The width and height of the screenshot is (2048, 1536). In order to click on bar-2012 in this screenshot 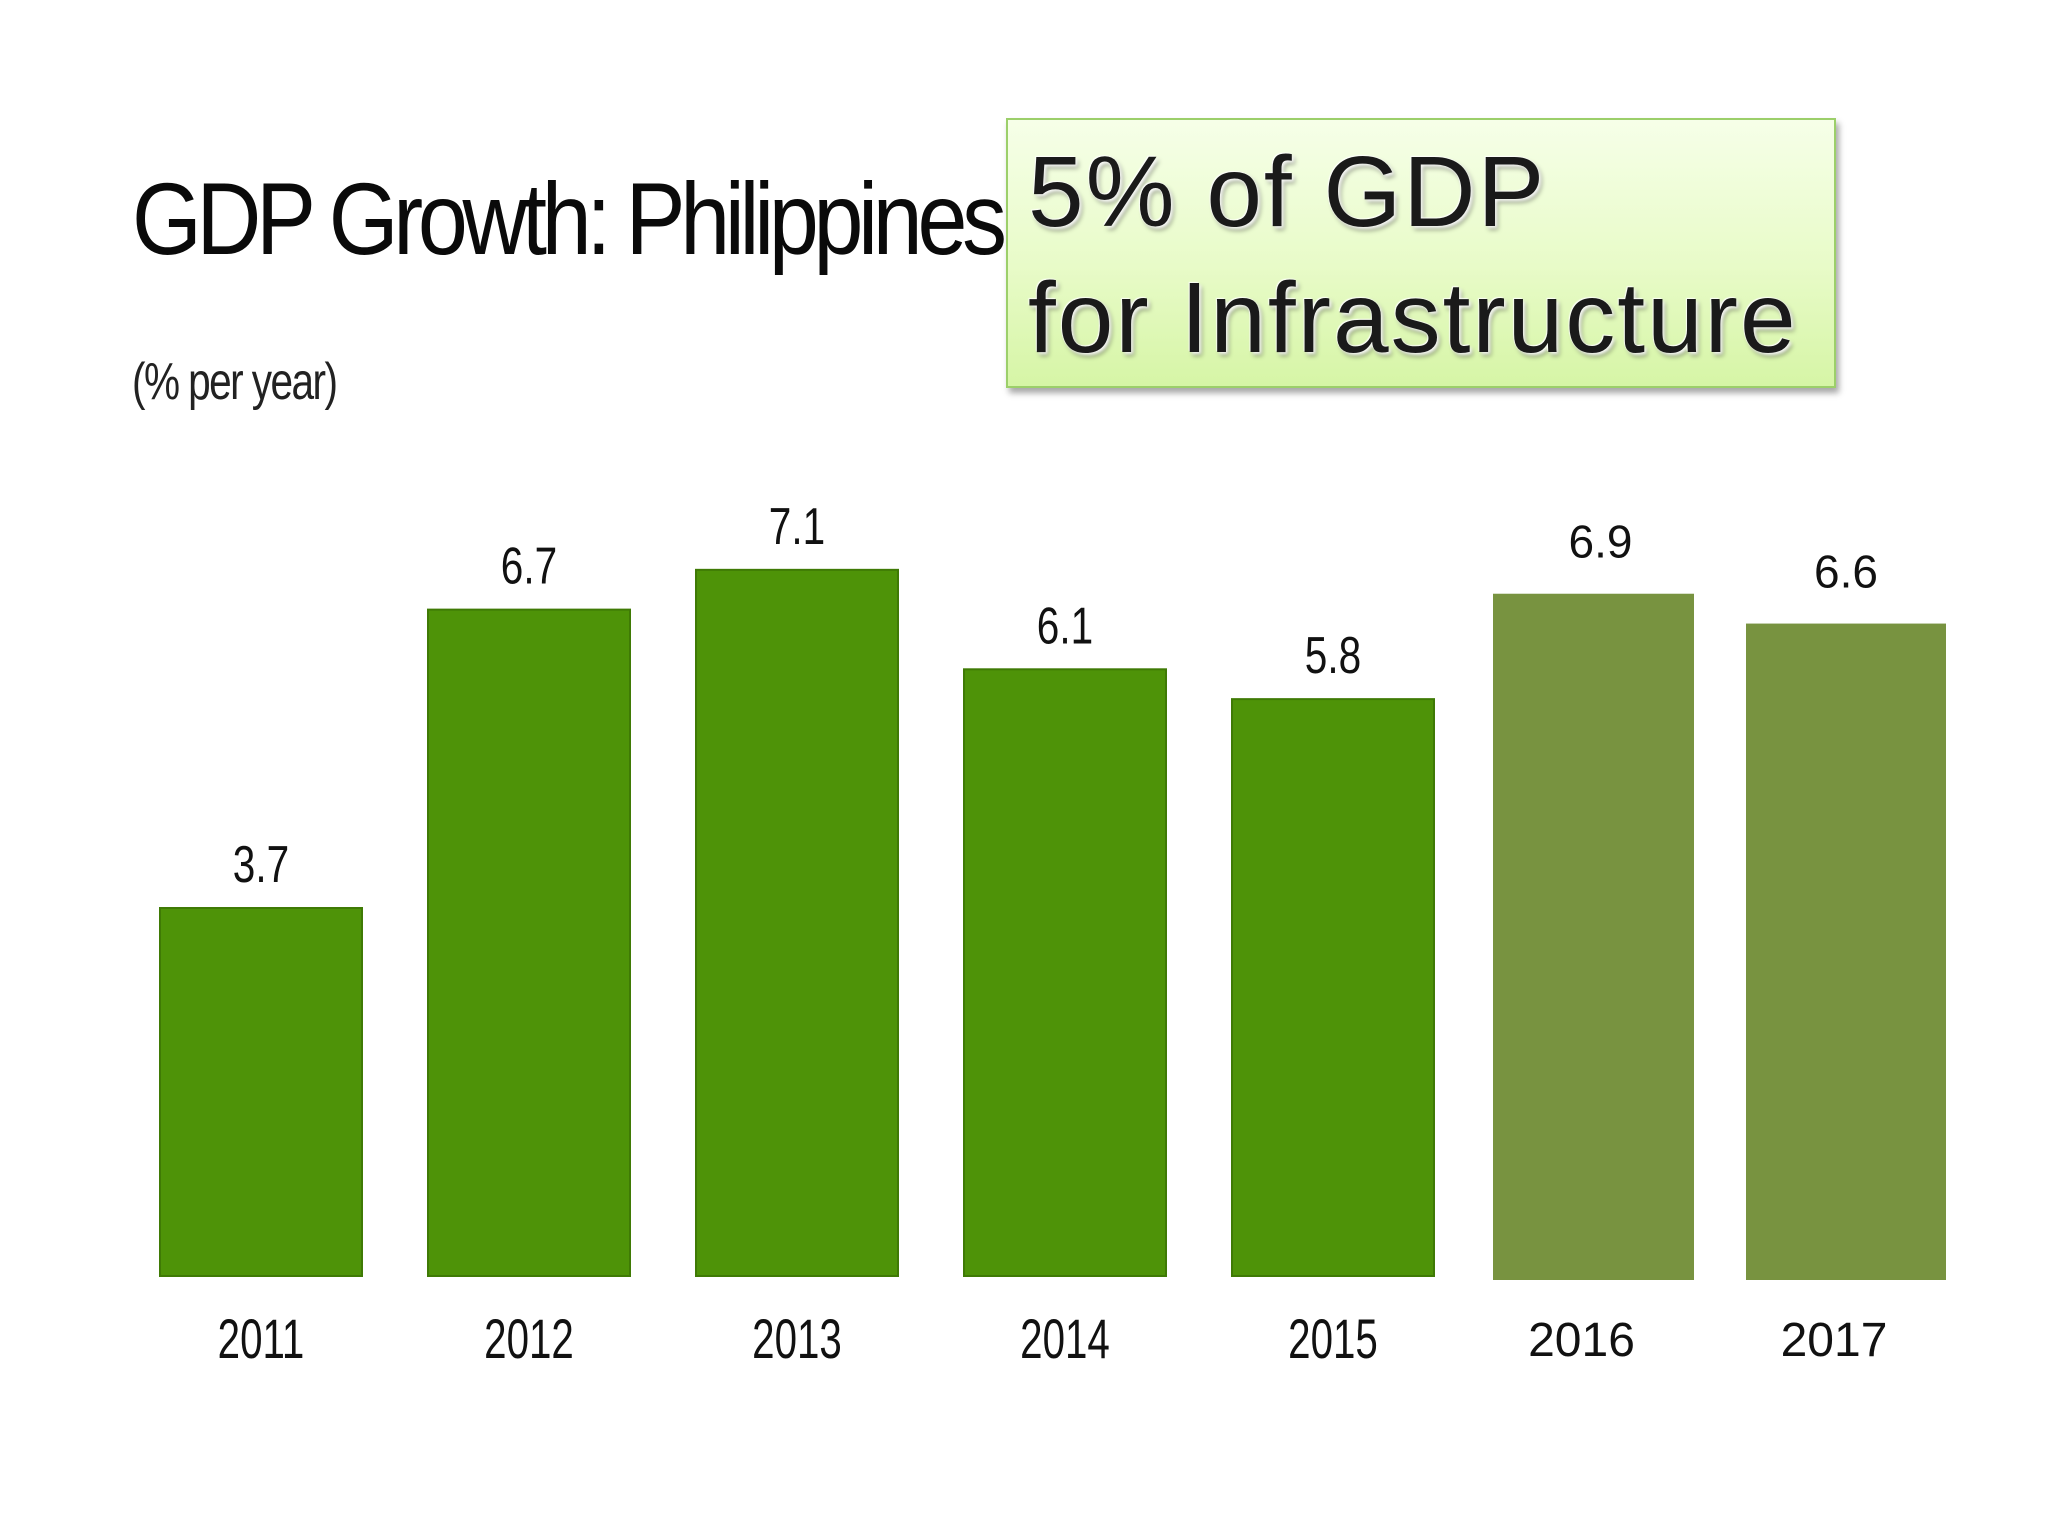, I will do `click(529, 942)`.